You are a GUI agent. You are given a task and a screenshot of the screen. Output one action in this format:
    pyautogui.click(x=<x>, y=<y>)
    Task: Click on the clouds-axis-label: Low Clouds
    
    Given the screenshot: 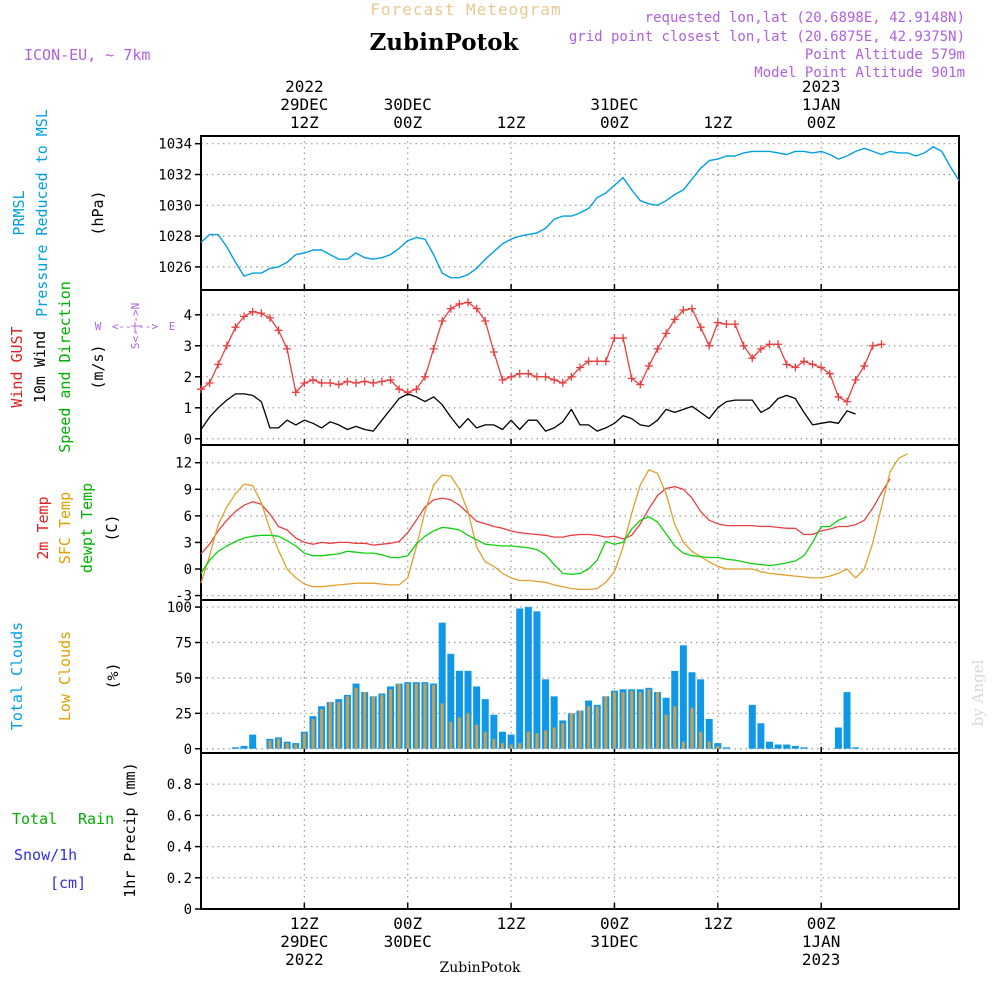 What is the action you would take?
    pyautogui.click(x=65, y=676)
    